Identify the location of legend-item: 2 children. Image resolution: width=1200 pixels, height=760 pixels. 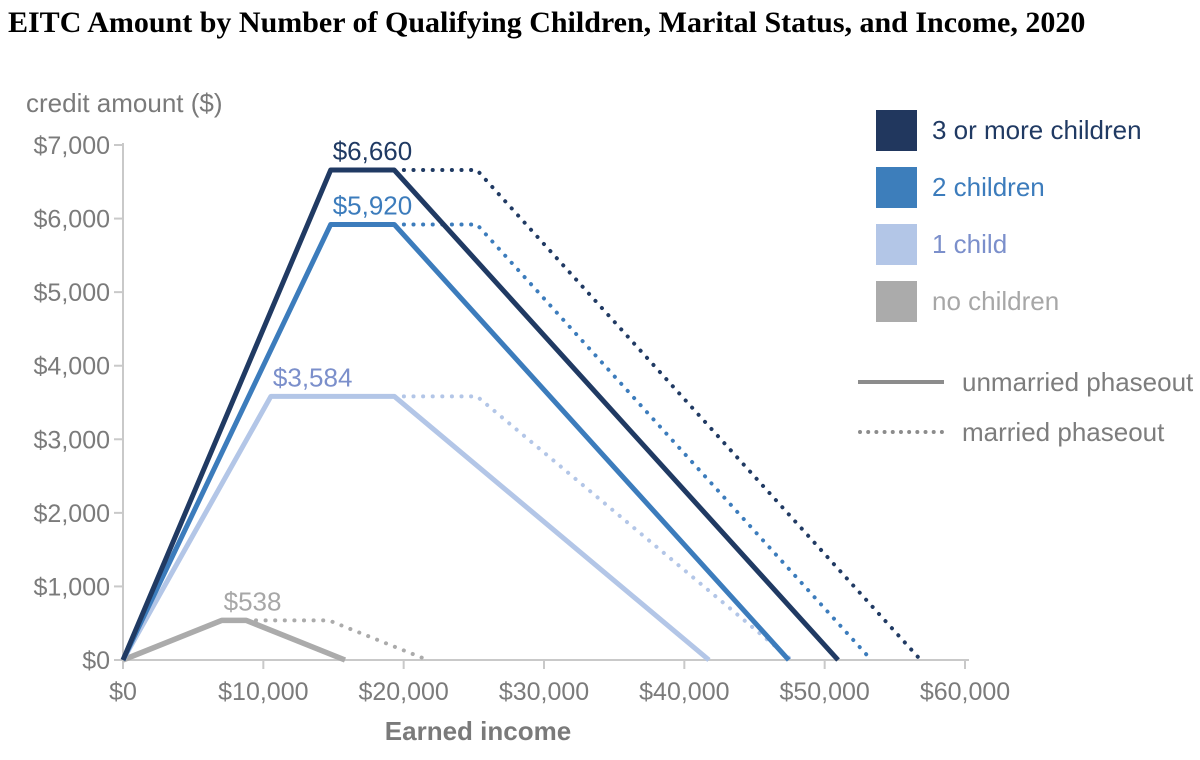
(1009, 187).